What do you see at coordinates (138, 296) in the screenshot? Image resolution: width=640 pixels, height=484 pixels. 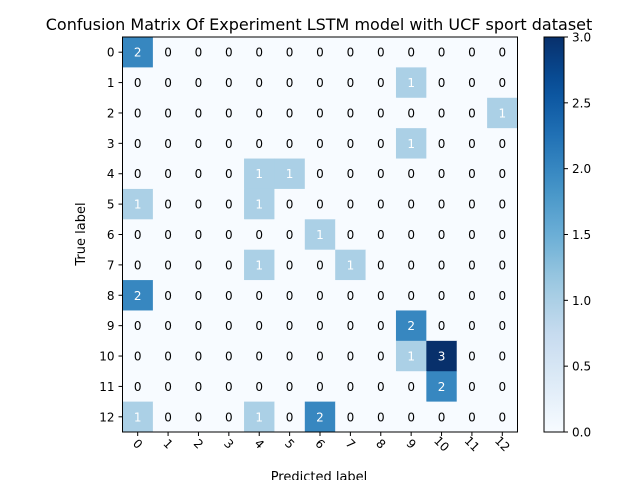 I see `cell-value-label: 2` at bounding box center [138, 296].